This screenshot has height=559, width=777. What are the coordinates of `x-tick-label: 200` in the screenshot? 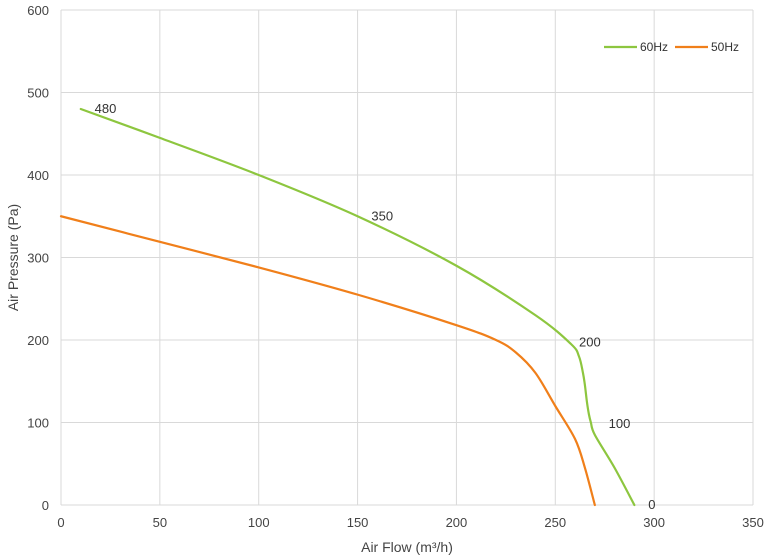 It's located at (457, 522).